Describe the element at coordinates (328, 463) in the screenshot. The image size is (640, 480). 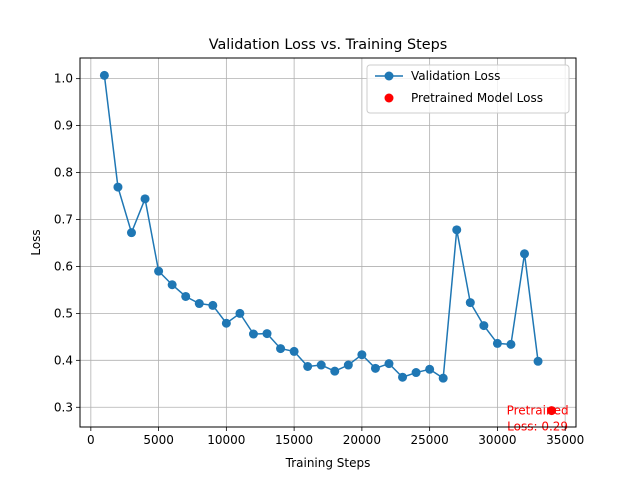
I see `x-axis-label: Training Steps` at that location.